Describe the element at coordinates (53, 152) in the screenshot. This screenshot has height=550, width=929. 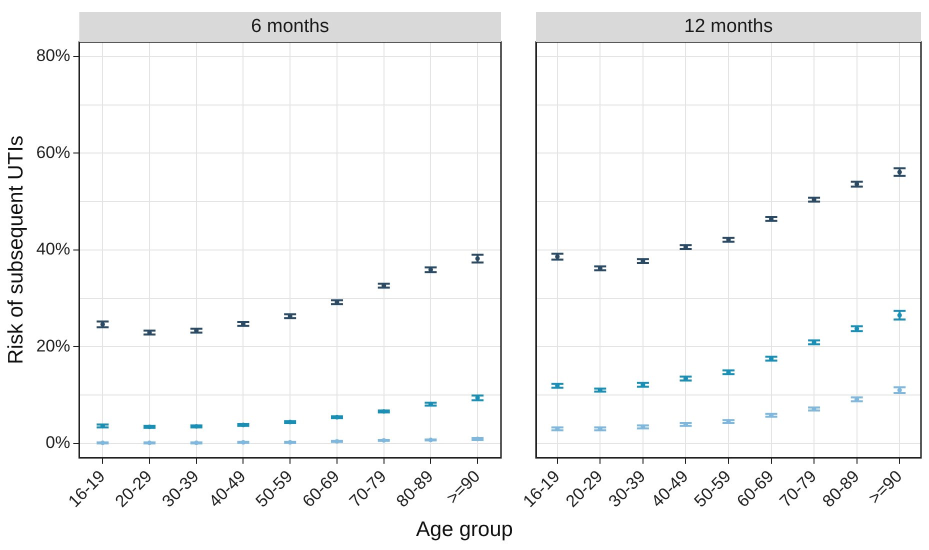
I see `y-tick-label: 60%` at that location.